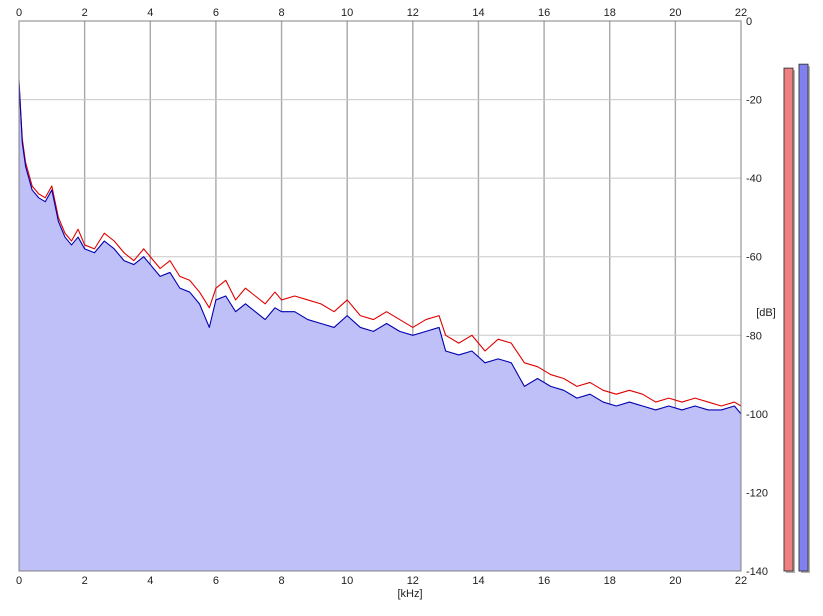 The width and height of the screenshot is (823, 616). Describe the element at coordinates (754, 179) in the screenshot. I see `y-tick-label: -40` at that location.